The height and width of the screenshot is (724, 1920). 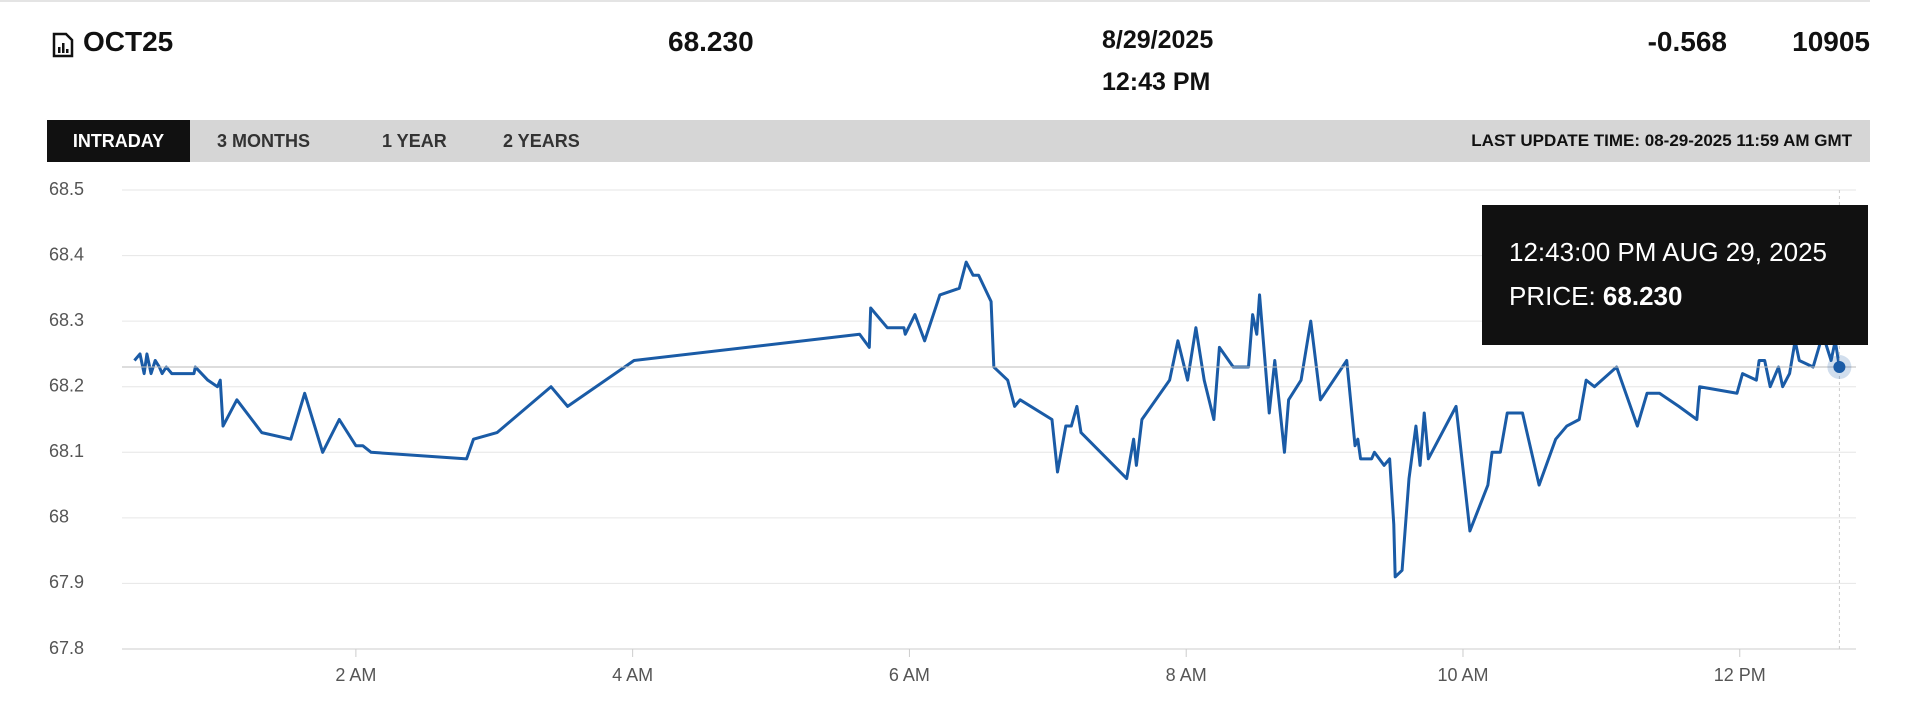 I want to click on x-tick-label: 4 AM, so click(x=632, y=675).